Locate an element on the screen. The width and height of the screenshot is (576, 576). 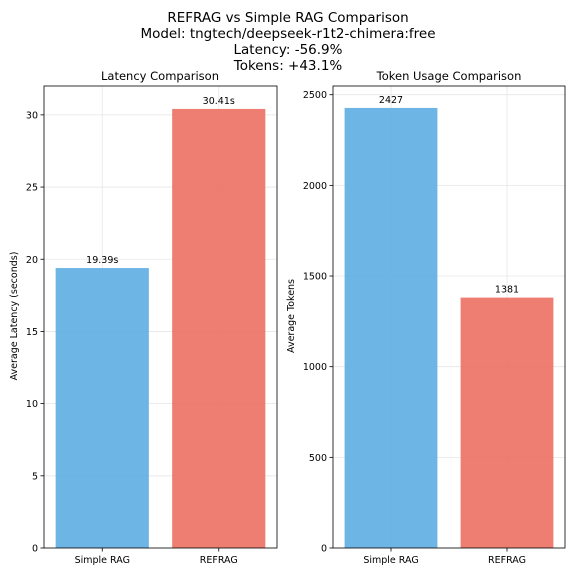
tokens-ytick-label-2: 1000 is located at coordinates (315, 367).